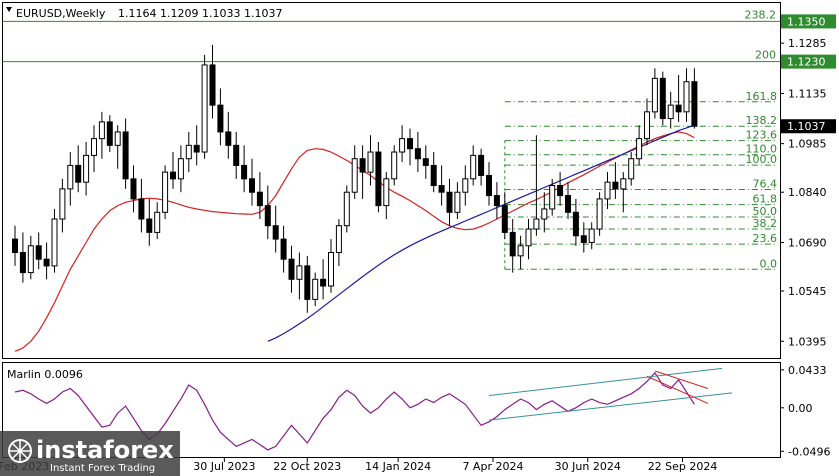 The width and height of the screenshot is (839, 476). I want to click on fib-label: 76.4, so click(765, 184).